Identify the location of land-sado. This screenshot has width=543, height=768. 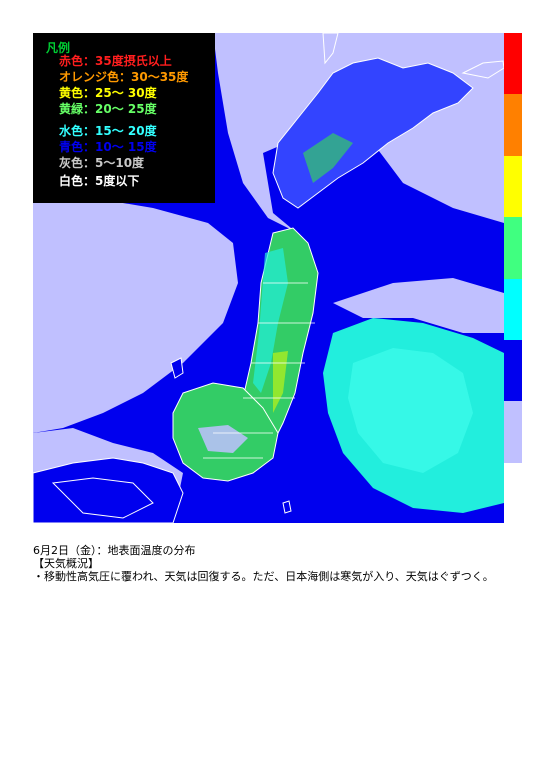
(177, 368).